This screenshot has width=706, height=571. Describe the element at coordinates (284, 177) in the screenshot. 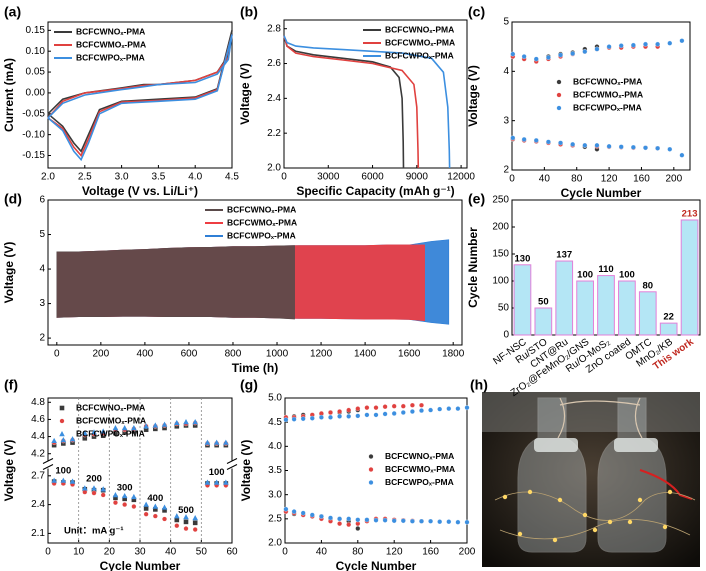

I see `x-tick-label: 0` at that location.